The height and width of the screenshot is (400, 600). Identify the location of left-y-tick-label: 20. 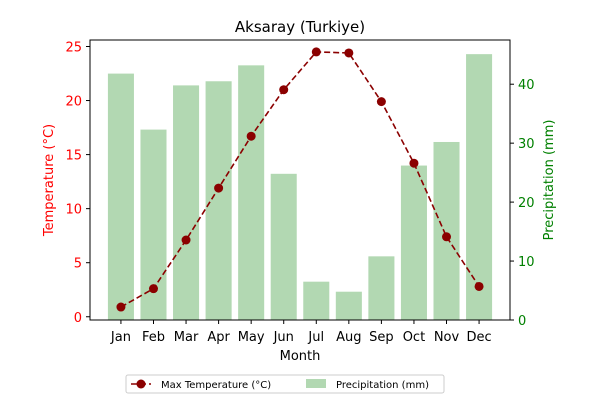
(73, 102).